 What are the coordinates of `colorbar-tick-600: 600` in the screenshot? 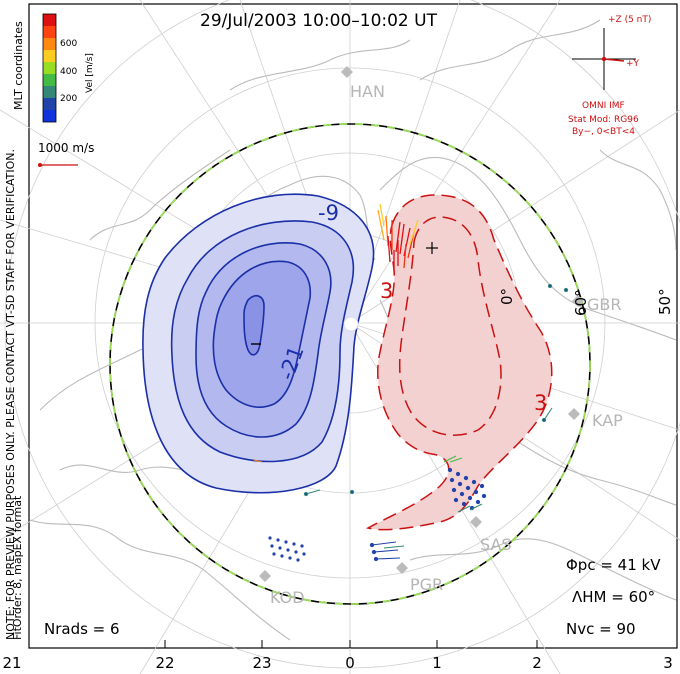 It's located at (68, 44).